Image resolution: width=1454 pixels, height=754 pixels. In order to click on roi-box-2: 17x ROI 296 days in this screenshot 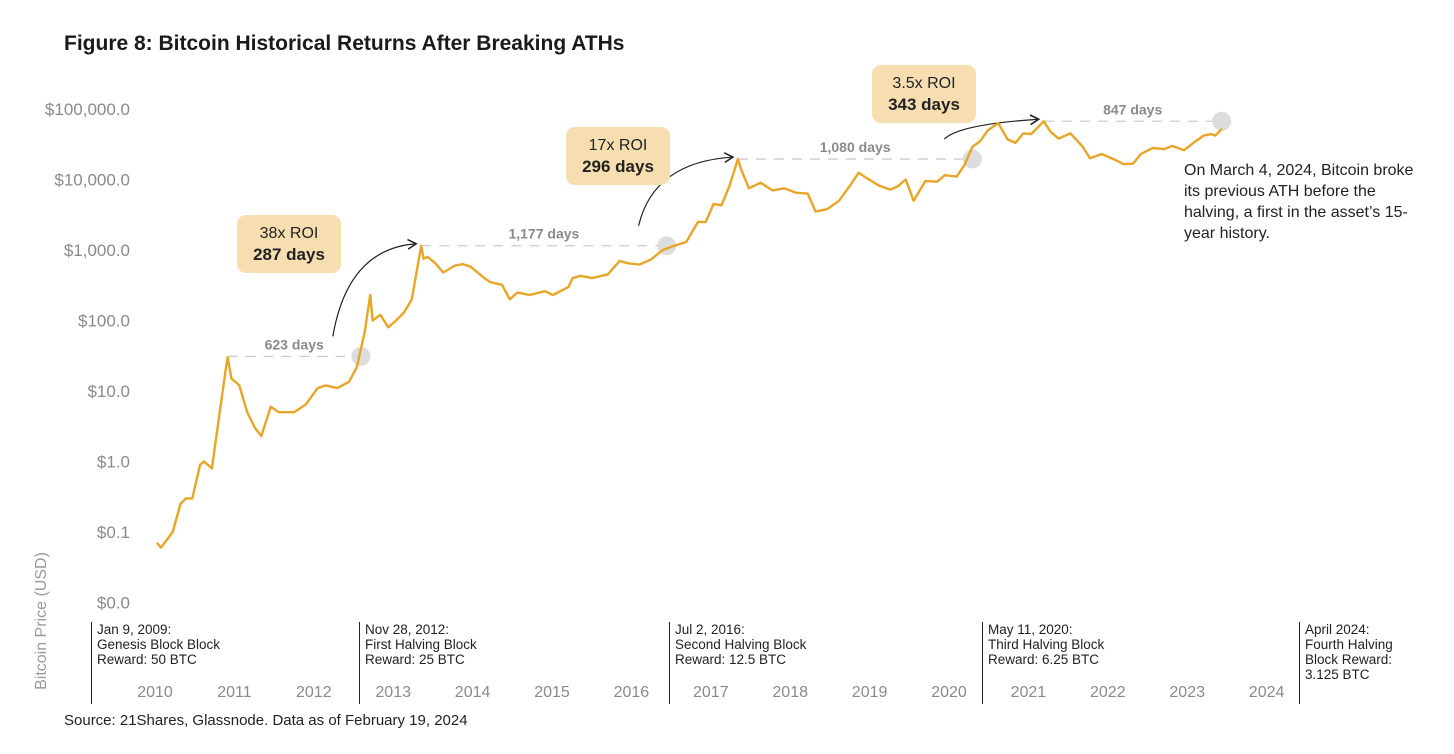, I will do `click(618, 156)`.